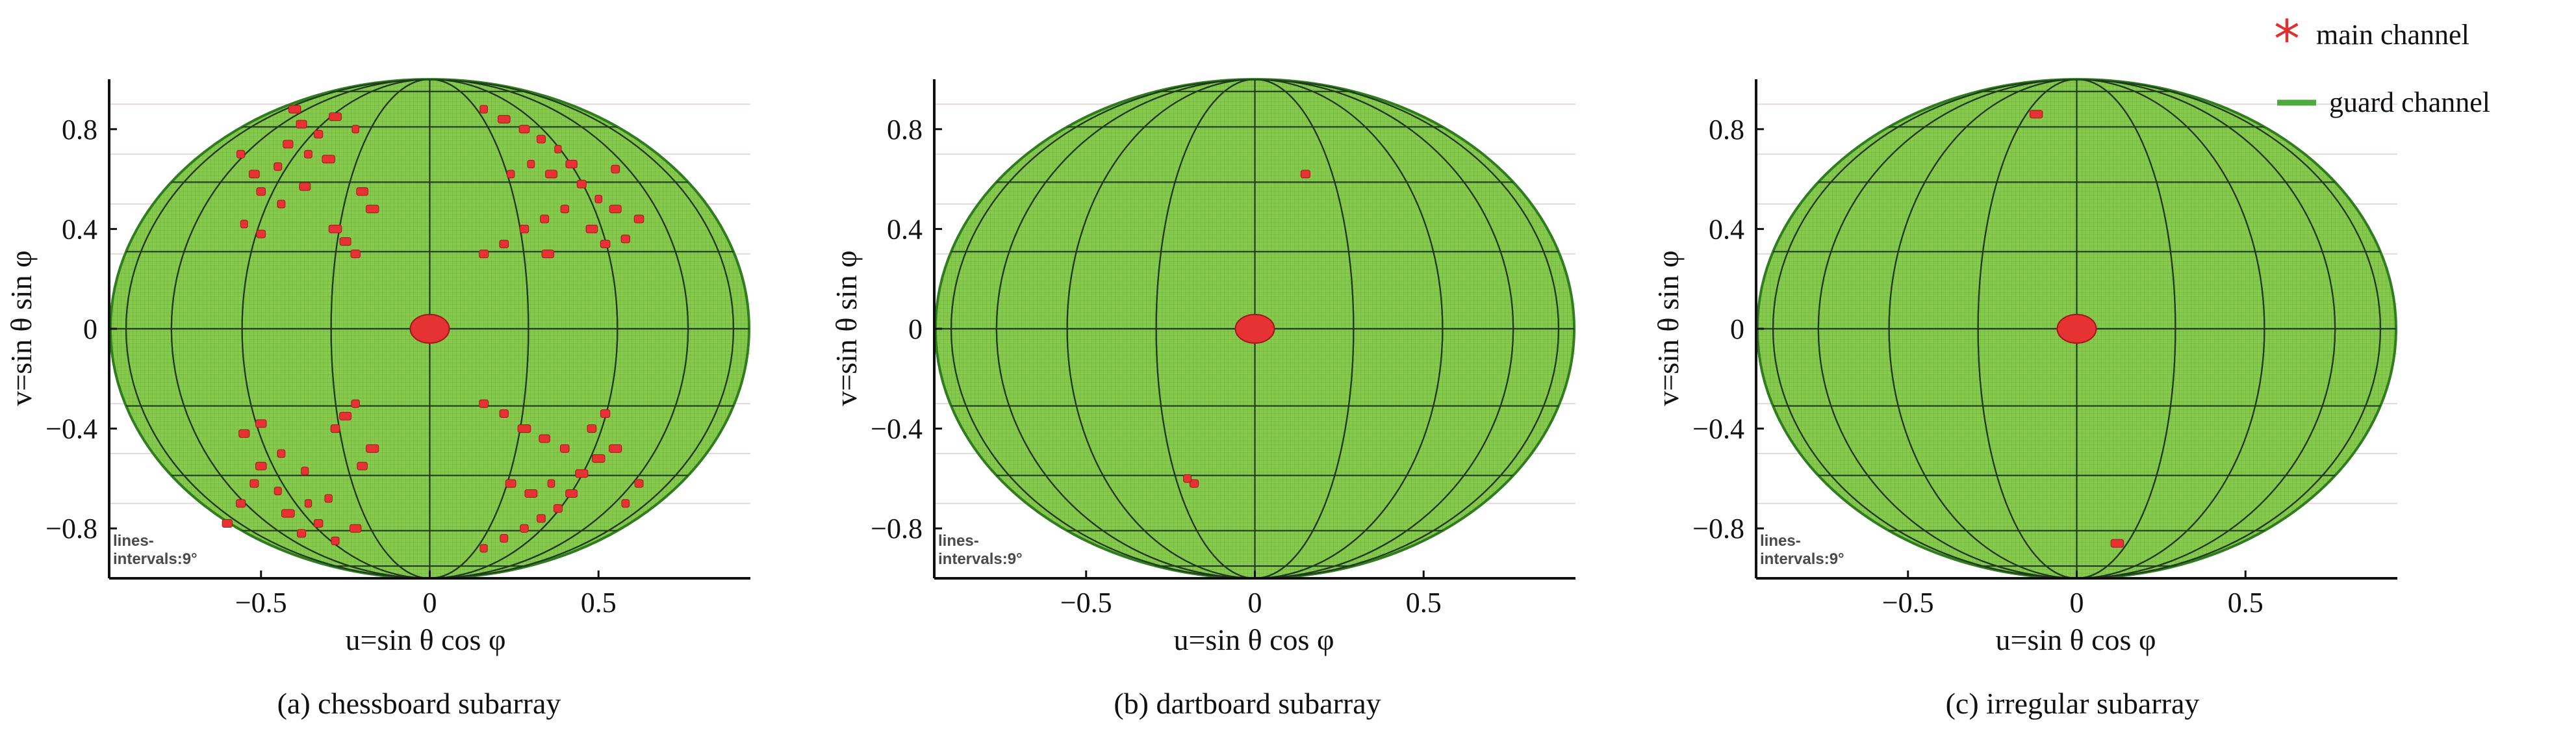 The image size is (2576, 731). I want to click on ylabel-b: v=sin θ sin φ, so click(846, 327).